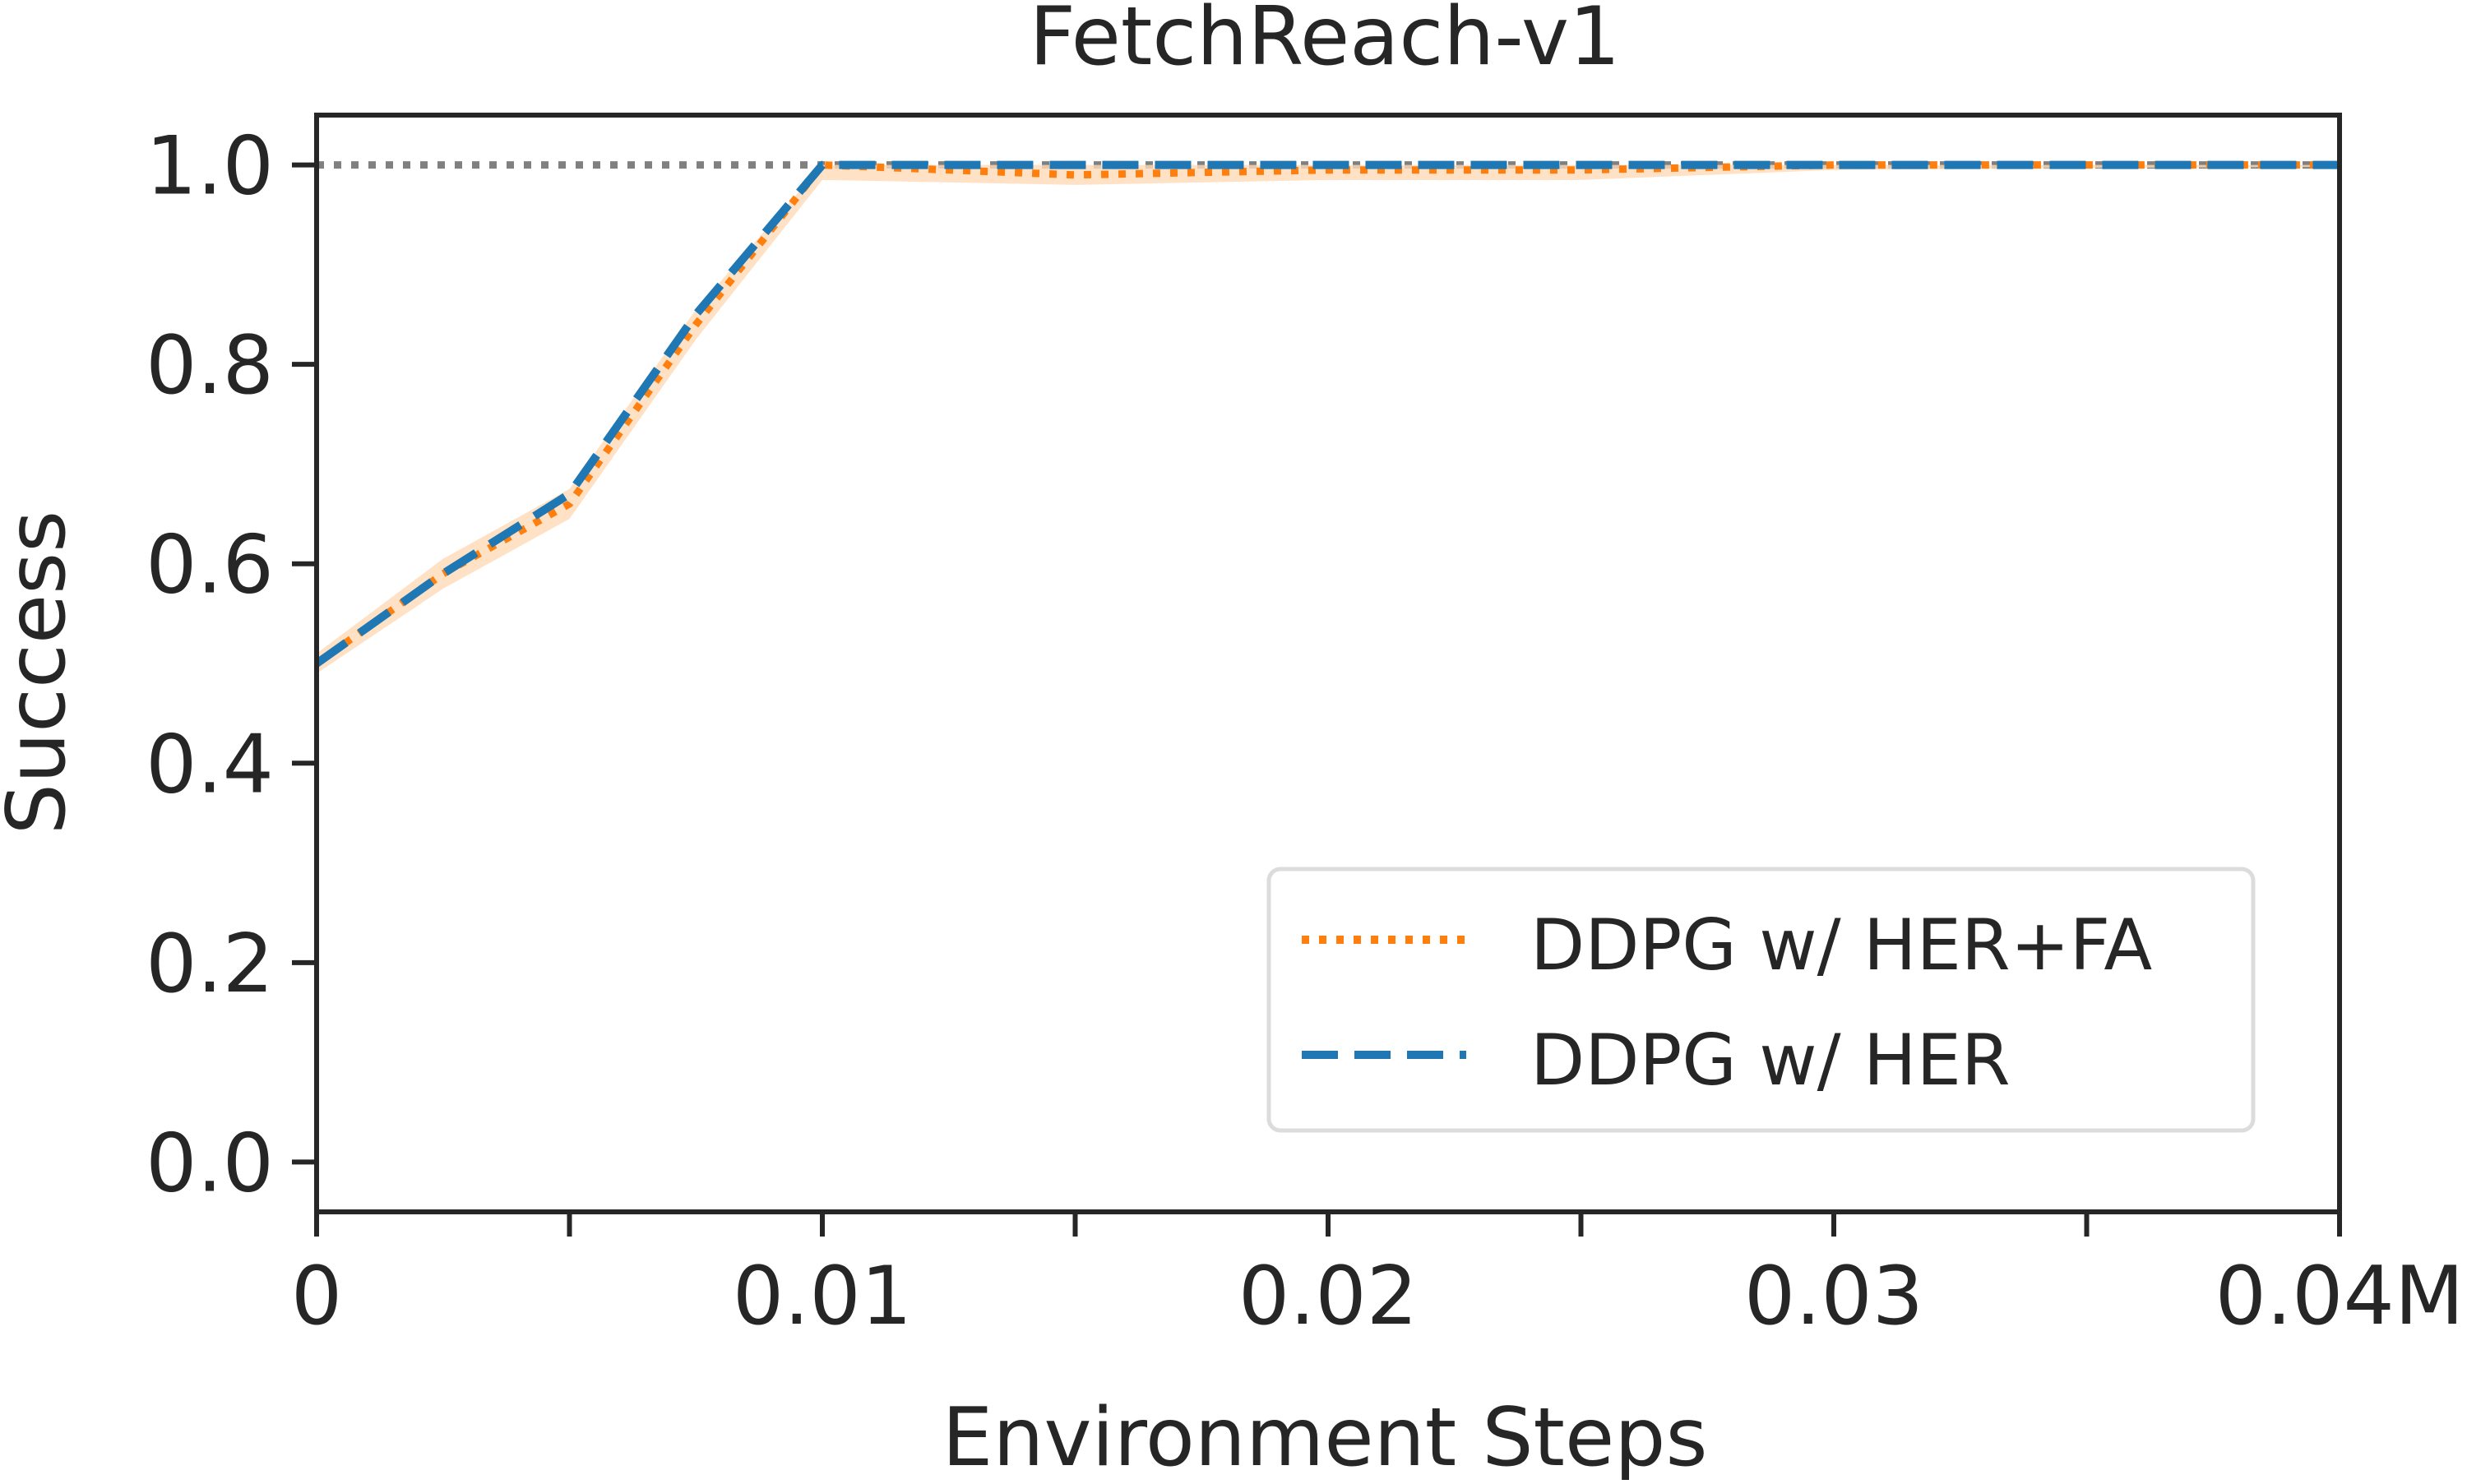  Describe the element at coordinates (210, 1163) in the screenshot. I see `y-tick-label: 0.0` at that location.